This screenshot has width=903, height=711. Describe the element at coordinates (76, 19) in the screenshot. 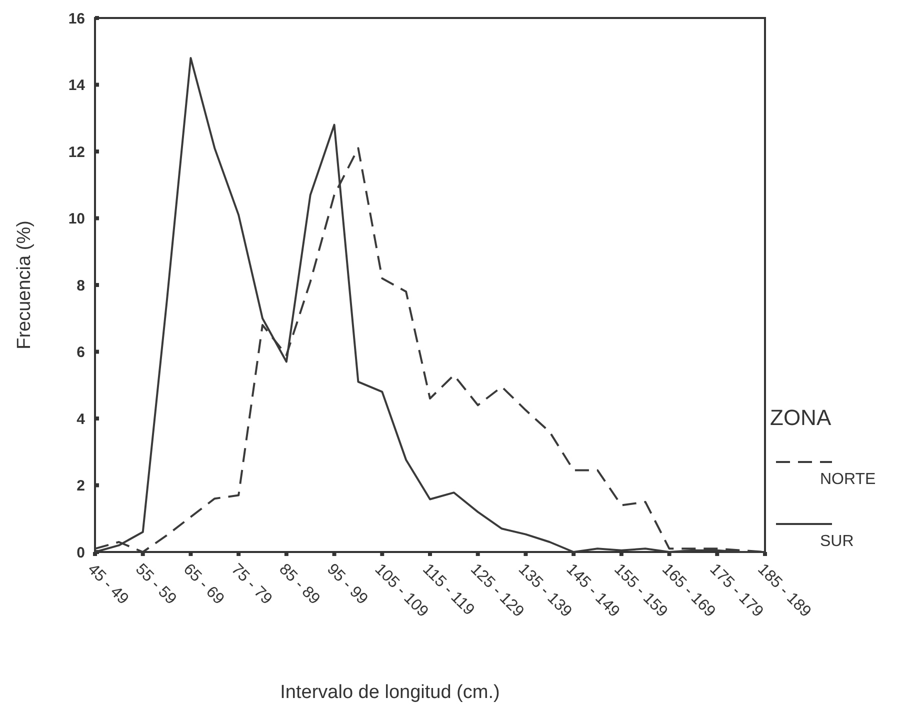

I see `y-tick-label: 16` at that location.